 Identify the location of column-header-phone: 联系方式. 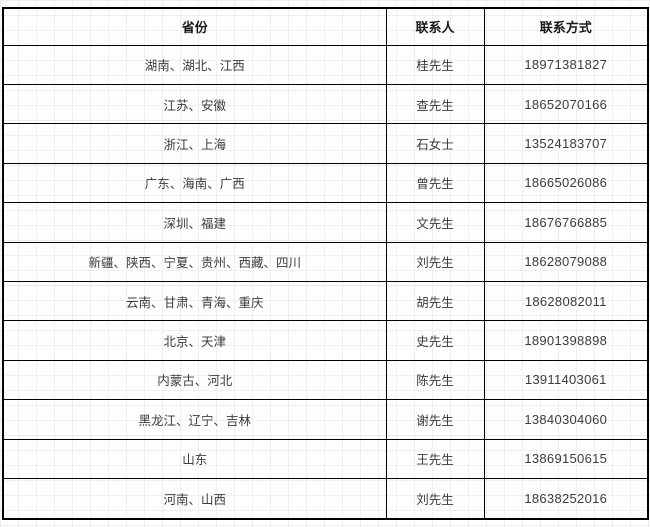
(566, 26).